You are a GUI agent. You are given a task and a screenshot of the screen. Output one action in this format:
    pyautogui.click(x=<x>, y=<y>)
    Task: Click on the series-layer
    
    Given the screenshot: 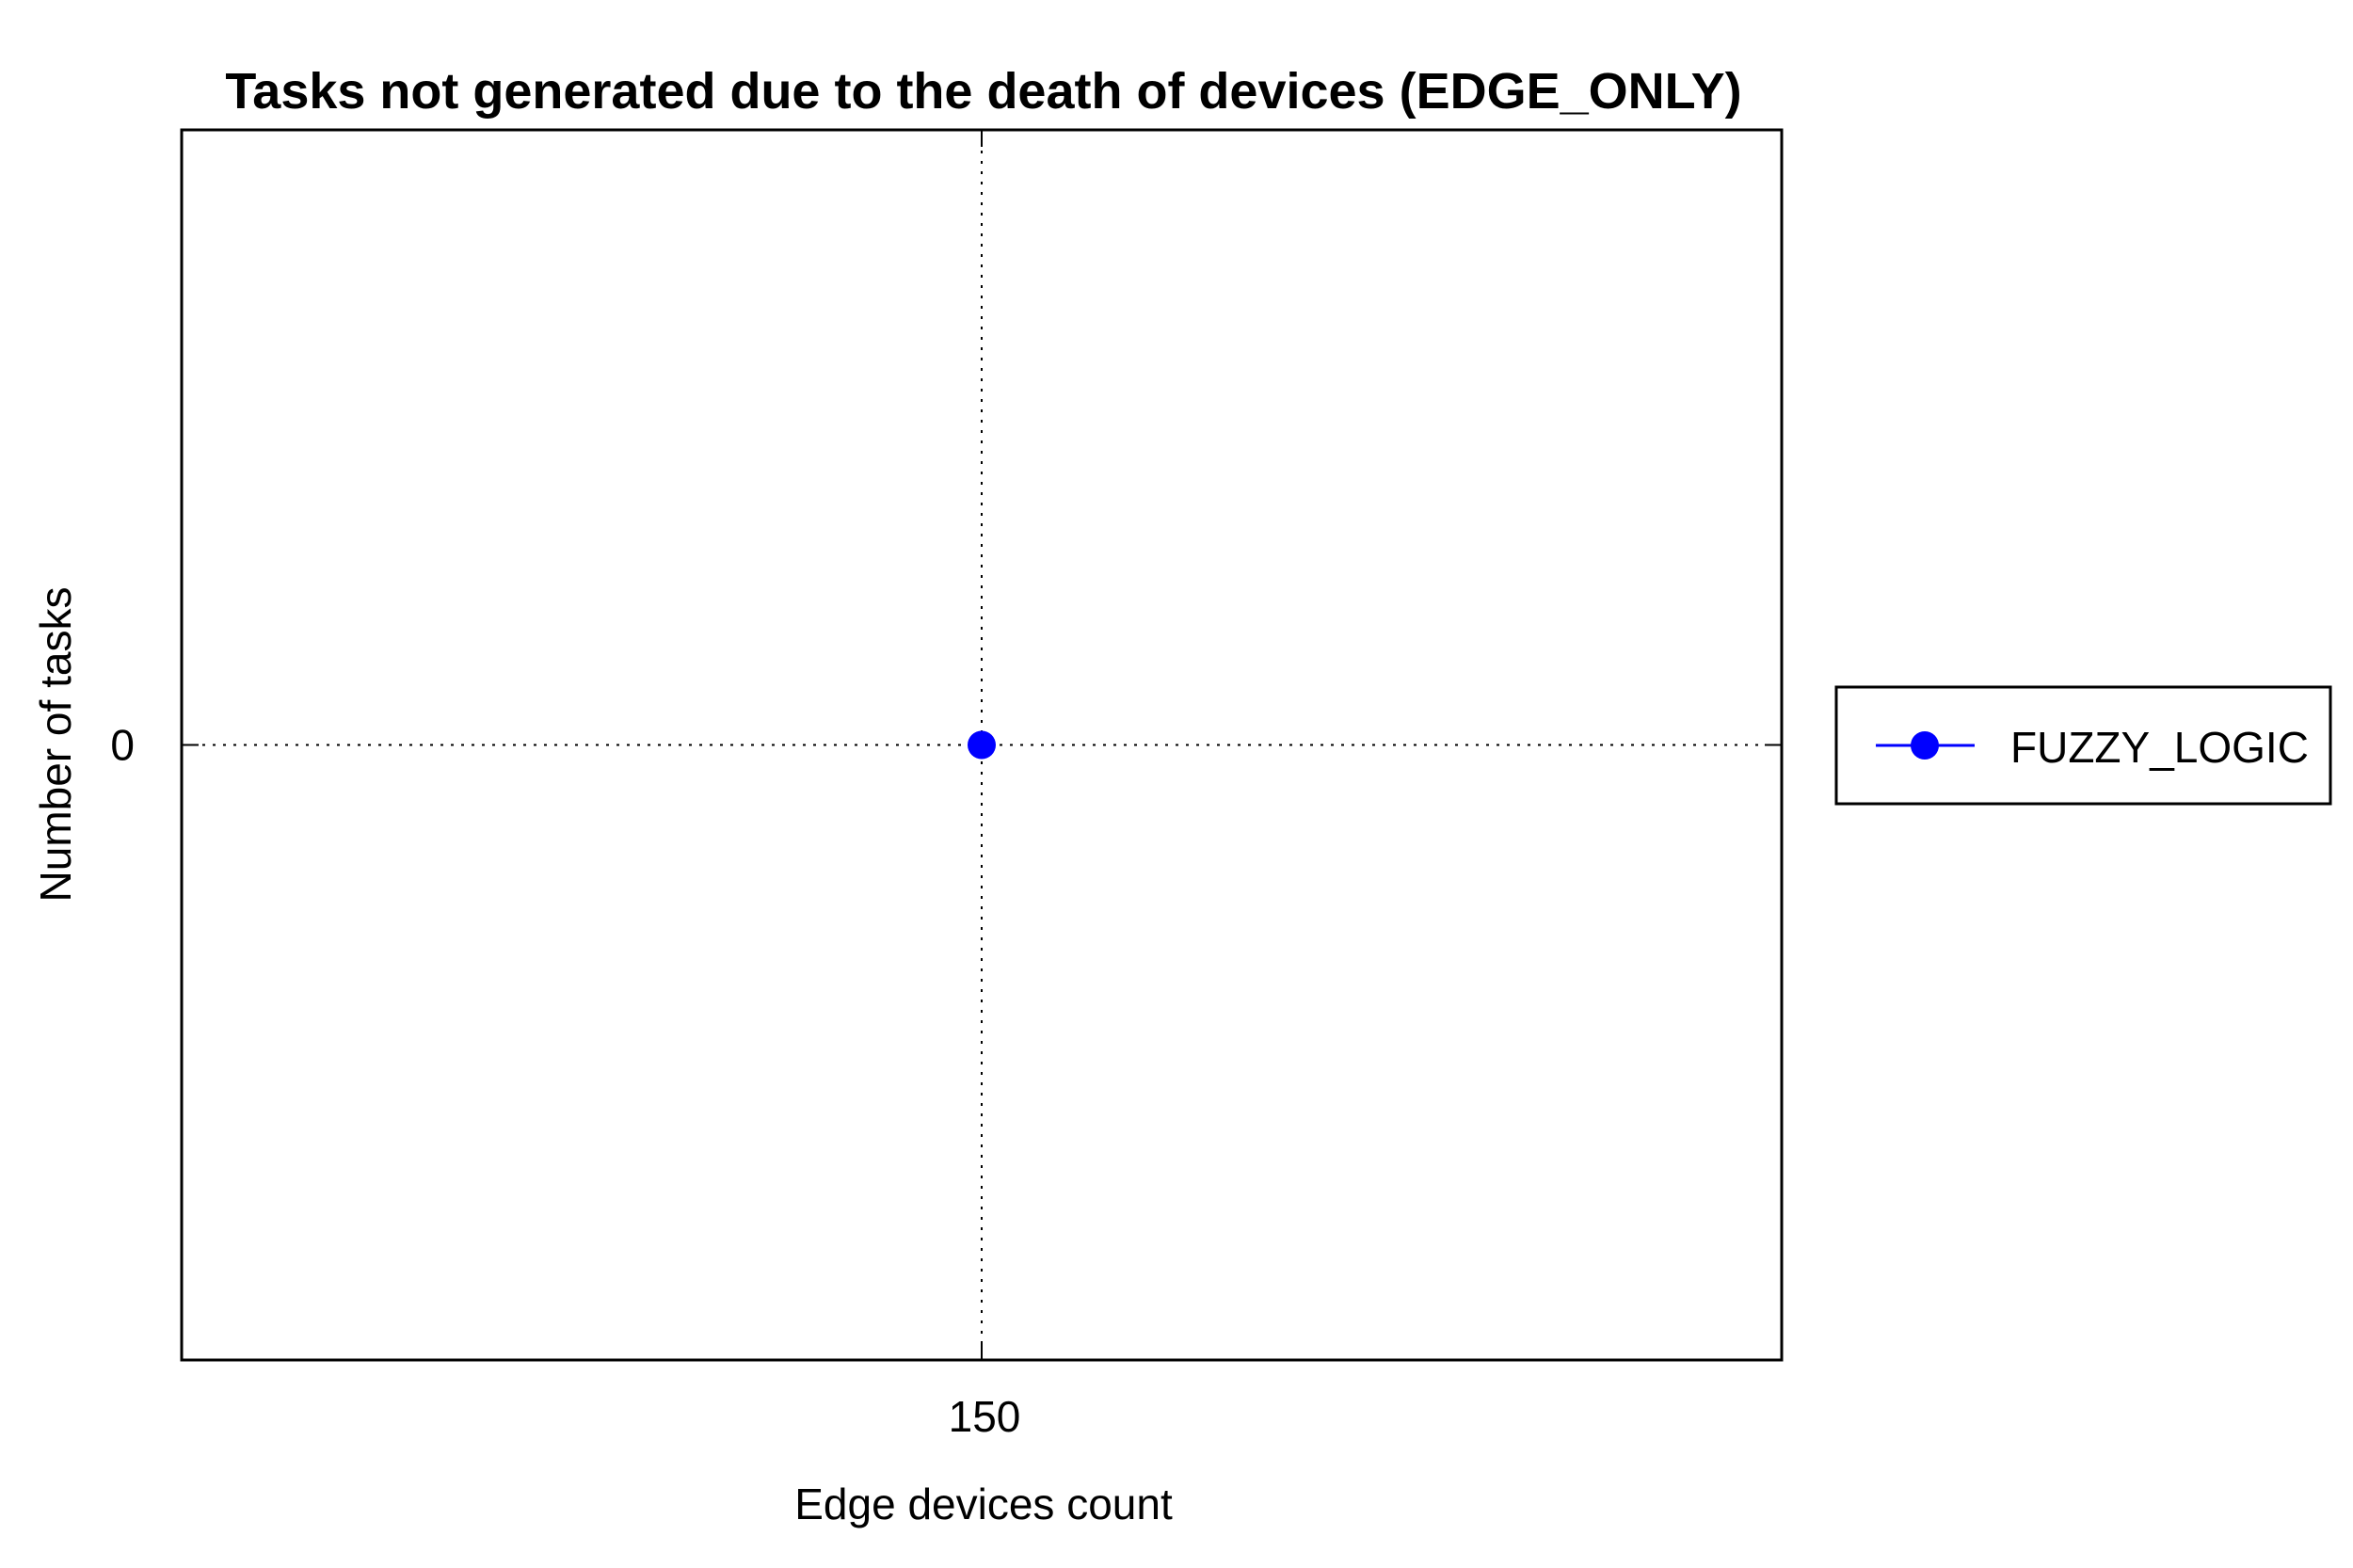 What is the action you would take?
    pyautogui.click(x=982, y=745)
    